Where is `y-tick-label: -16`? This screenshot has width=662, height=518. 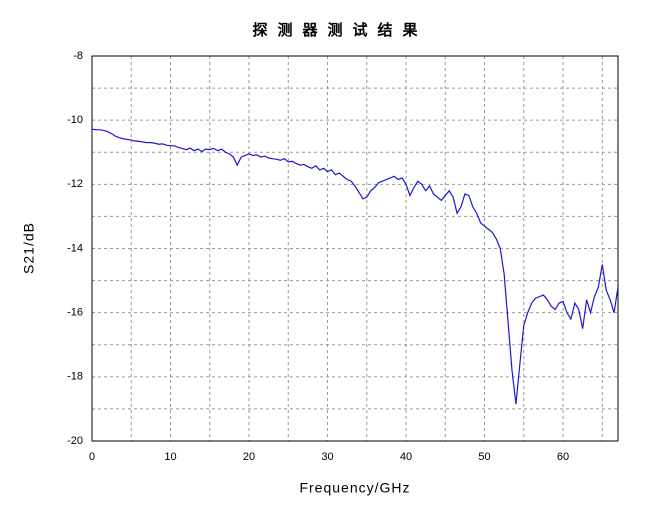
y-tick-label: -16 is located at coordinates (75, 313).